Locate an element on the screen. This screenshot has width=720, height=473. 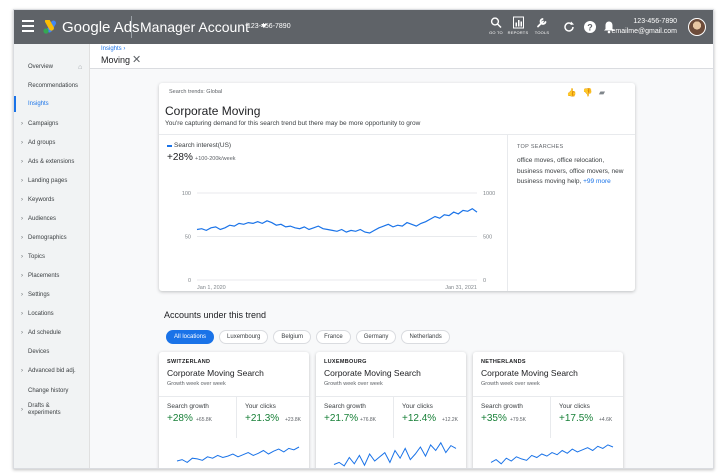
notifications-bell-icon is located at coordinates (609, 27).